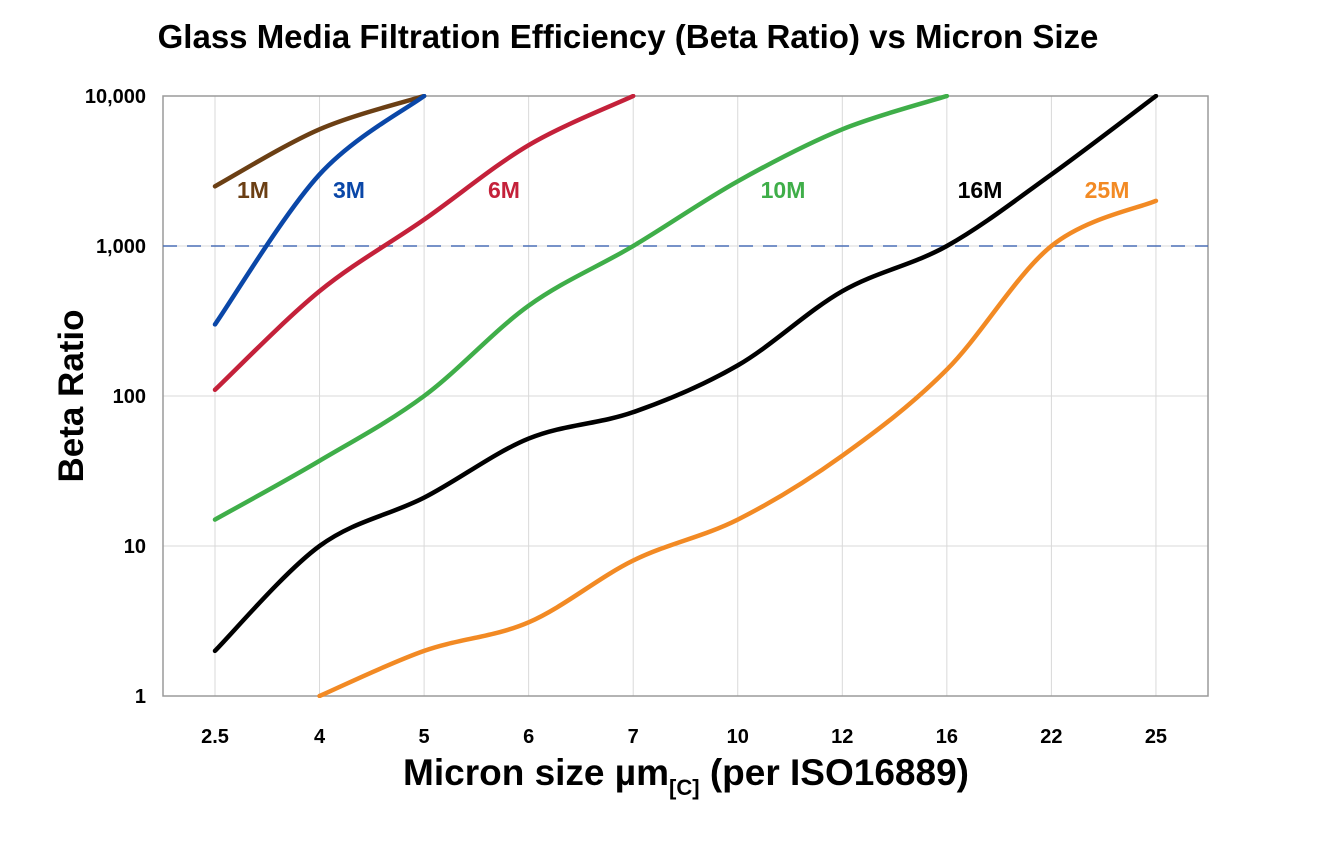  I want to click on y-tick-label: 10,000, so click(115, 97).